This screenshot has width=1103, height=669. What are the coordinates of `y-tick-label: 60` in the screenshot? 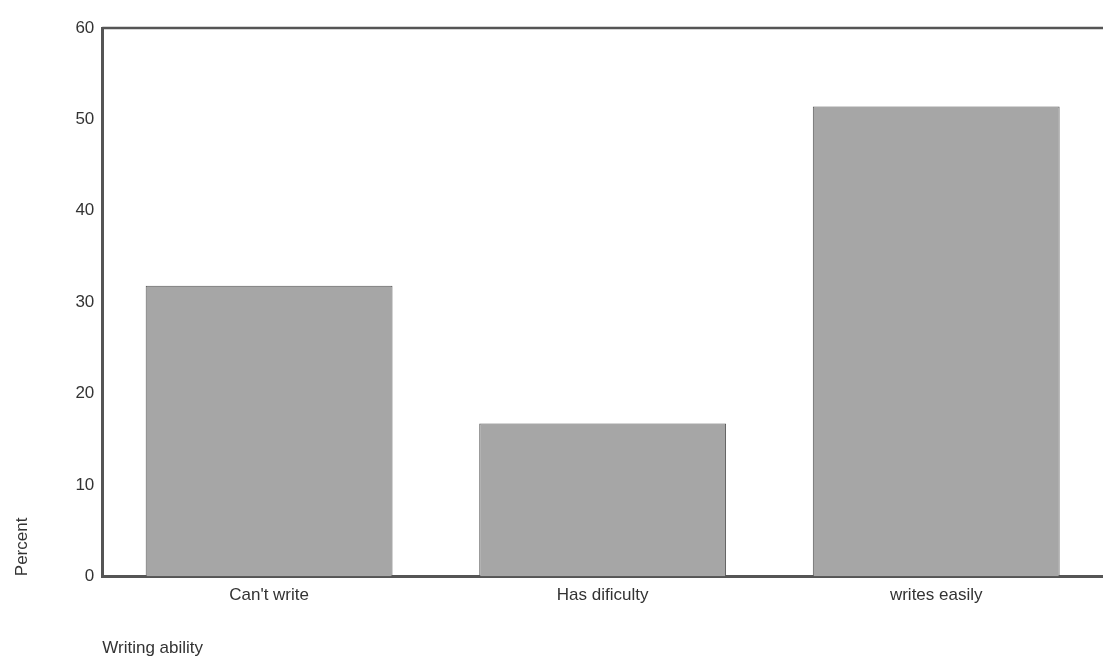 It's located at (85, 27).